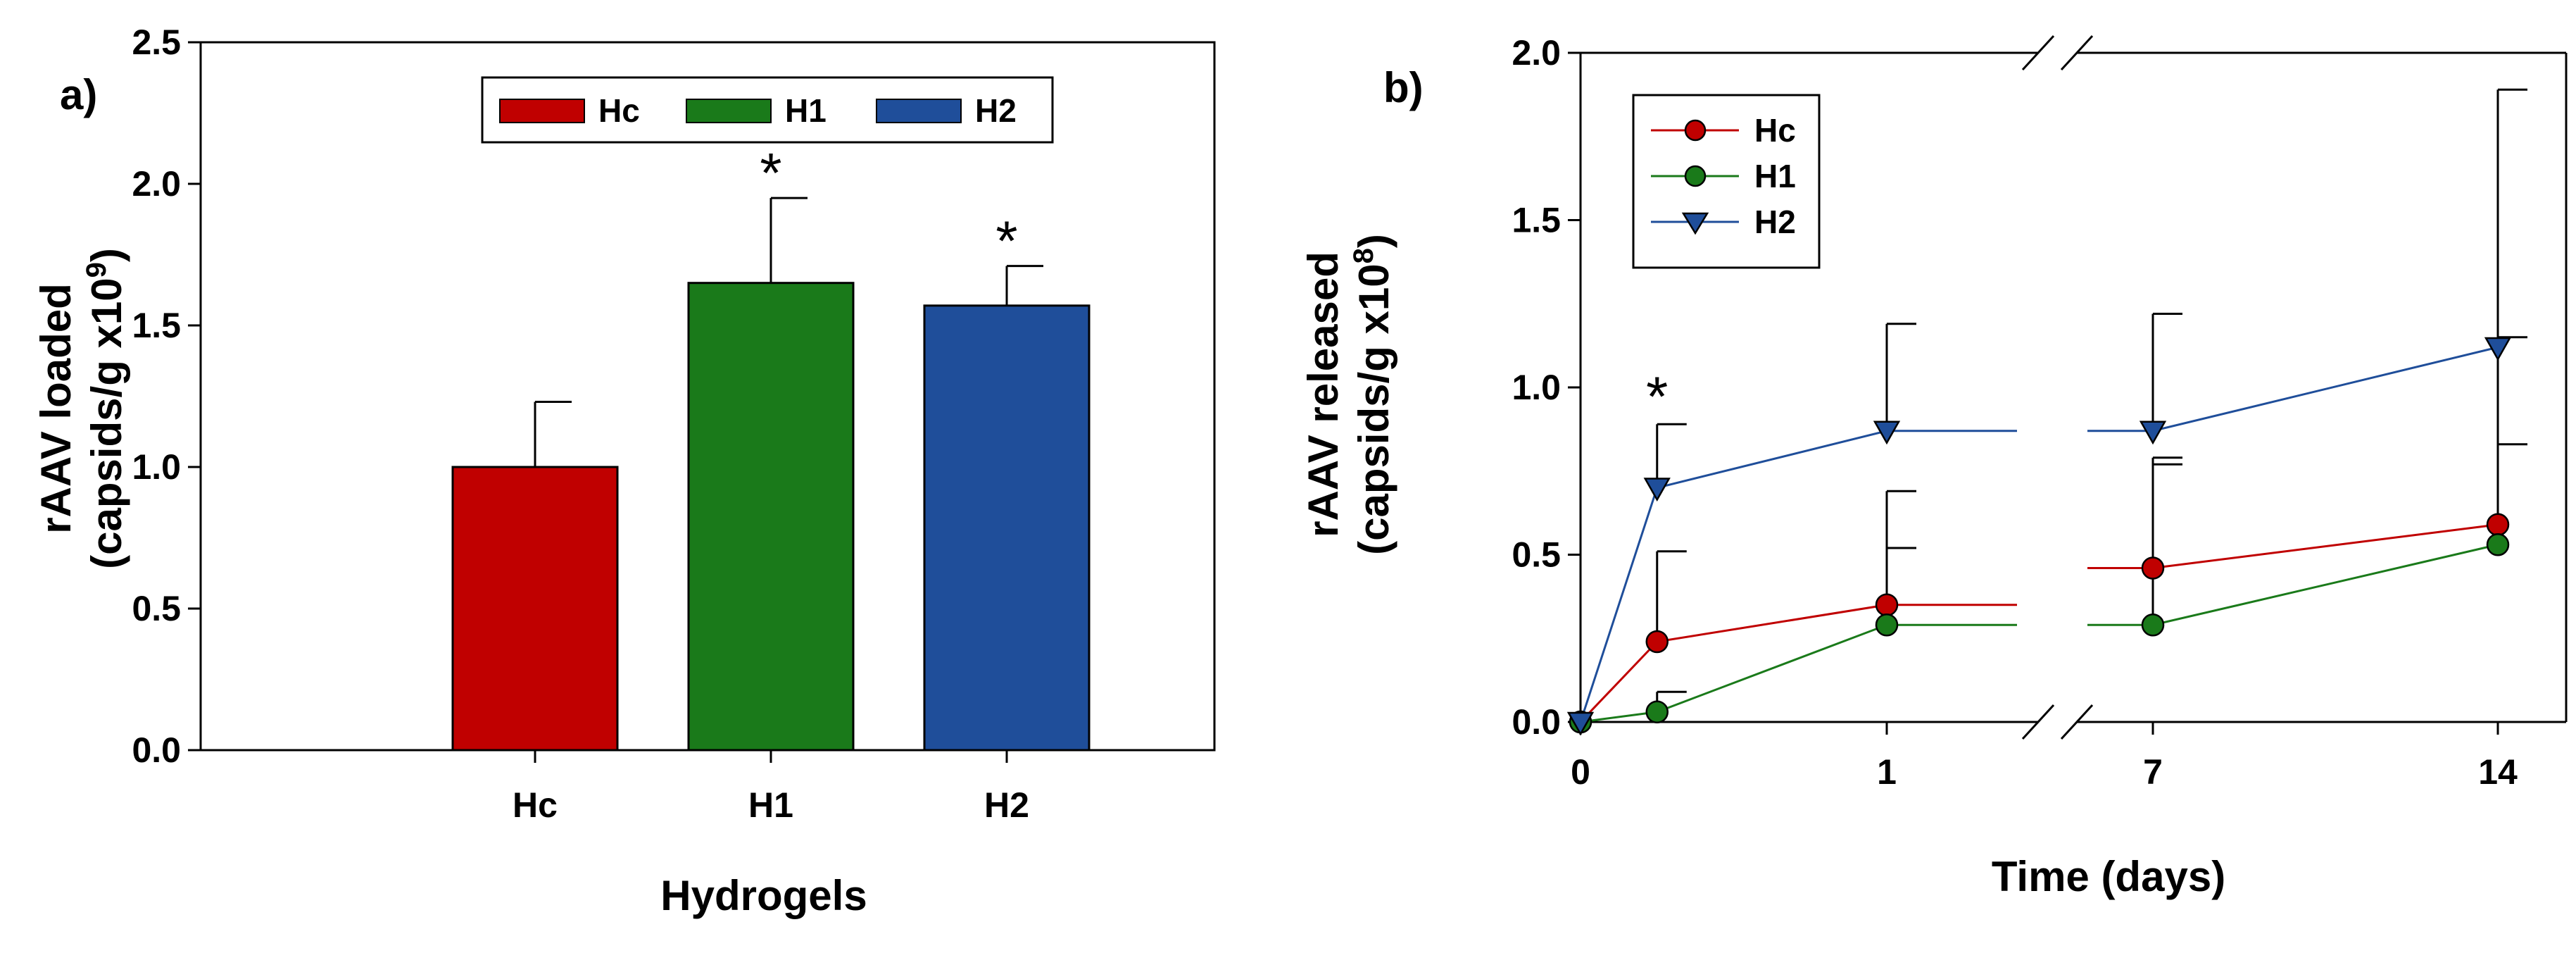 The image size is (2576, 953). What do you see at coordinates (167, 396) in the screenshot?
I see `panel-a-y-axis: 0.0 0.5 1.0 1.5 2.0 2.5` at bounding box center [167, 396].